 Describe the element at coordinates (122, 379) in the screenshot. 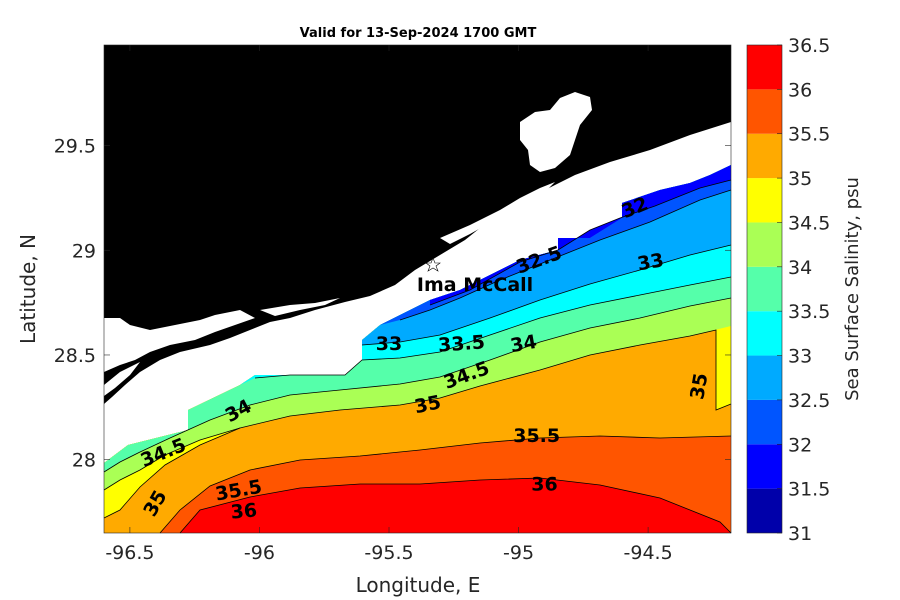

I see `barrier-channel` at that location.